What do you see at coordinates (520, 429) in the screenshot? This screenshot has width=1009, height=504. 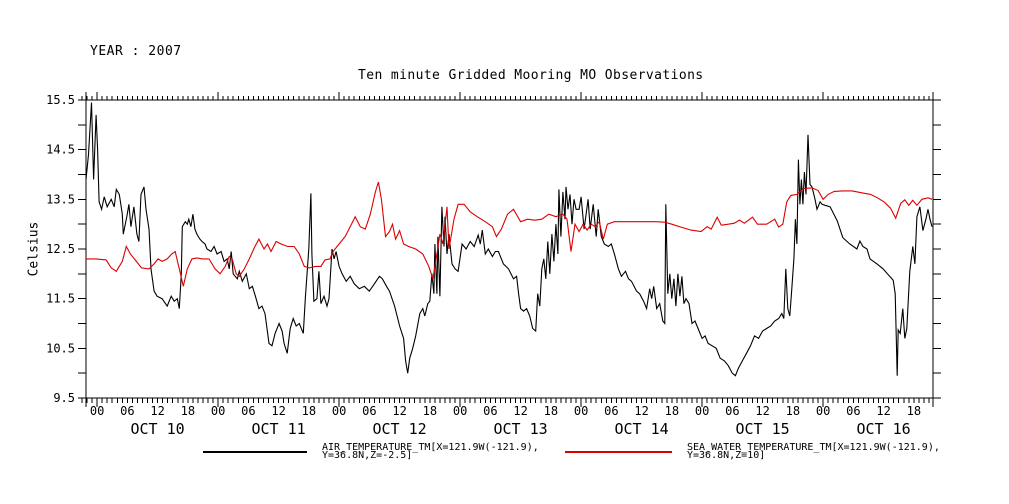 I see `x-day-label: OCT 13` at bounding box center [520, 429].